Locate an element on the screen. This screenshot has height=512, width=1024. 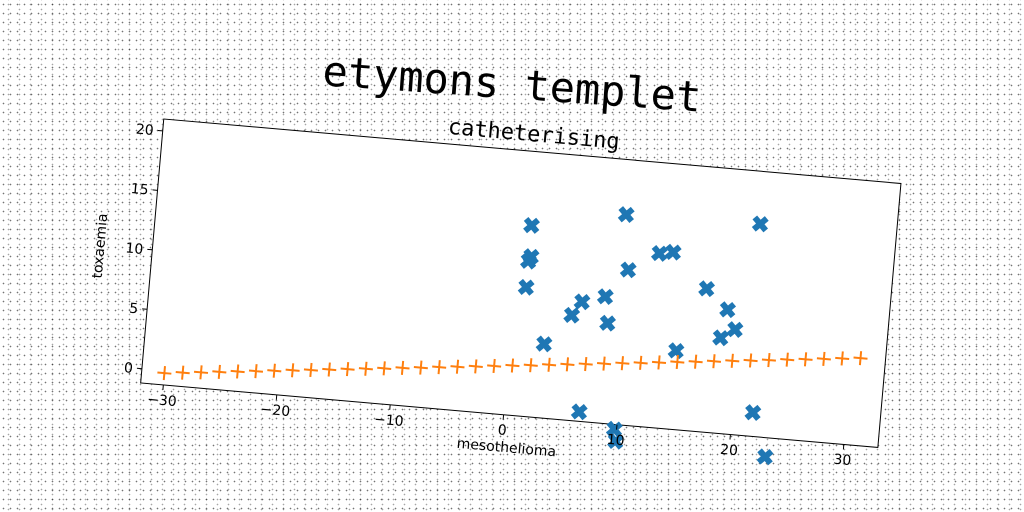
x-tick-label: −10 is located at coordinates (388, 420).